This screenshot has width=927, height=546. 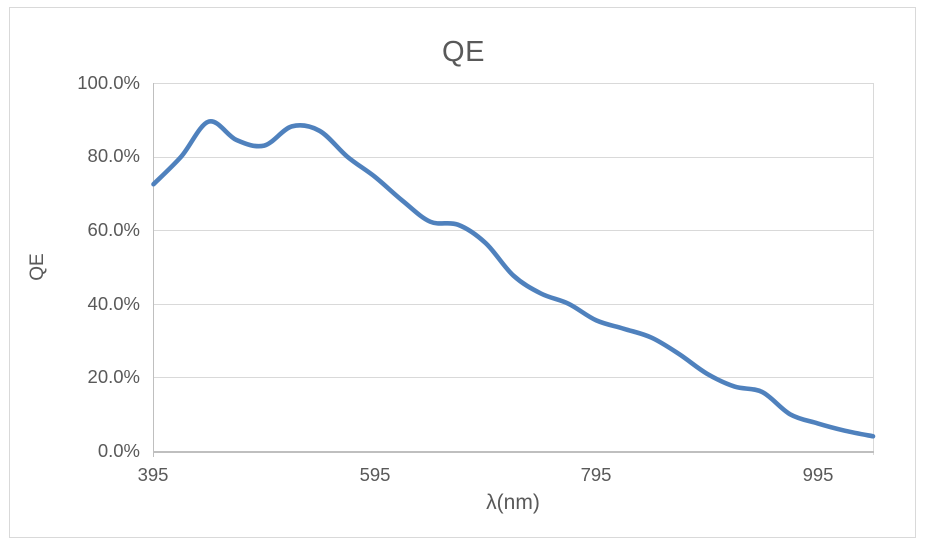 What do you see at coordinates (873, 269) in the screenshot?
I see `plot-right-border` at bounding box center [873, 269].